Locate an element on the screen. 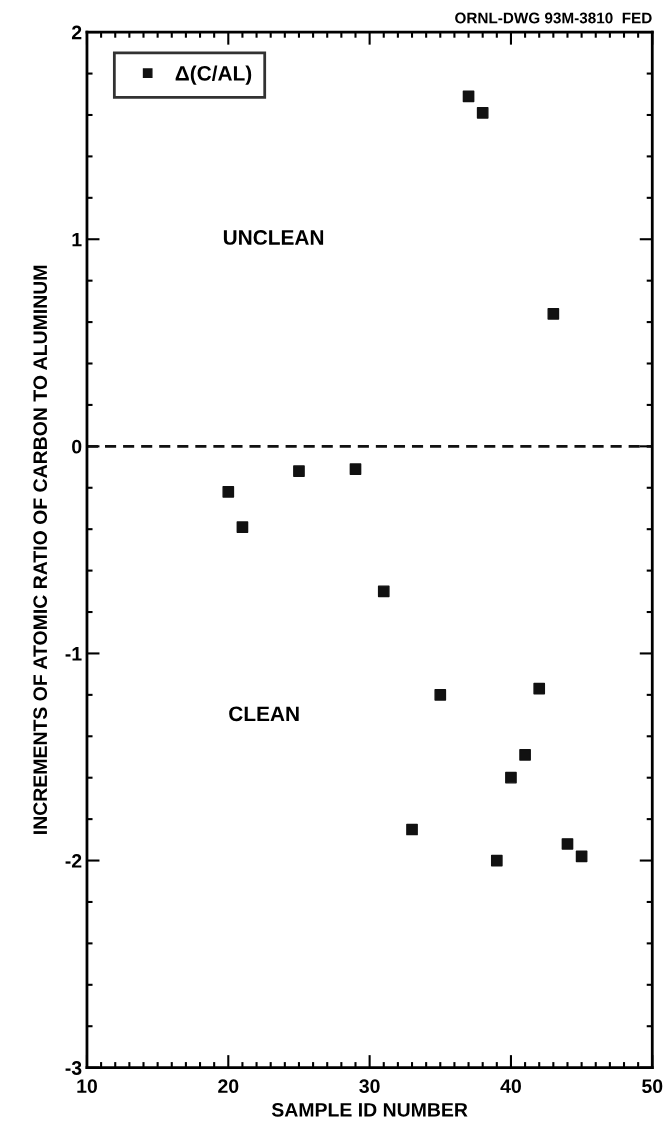 This screenshot has height=1148, width=669. y-tick-label: 2 is located at coordinates (76, 32).